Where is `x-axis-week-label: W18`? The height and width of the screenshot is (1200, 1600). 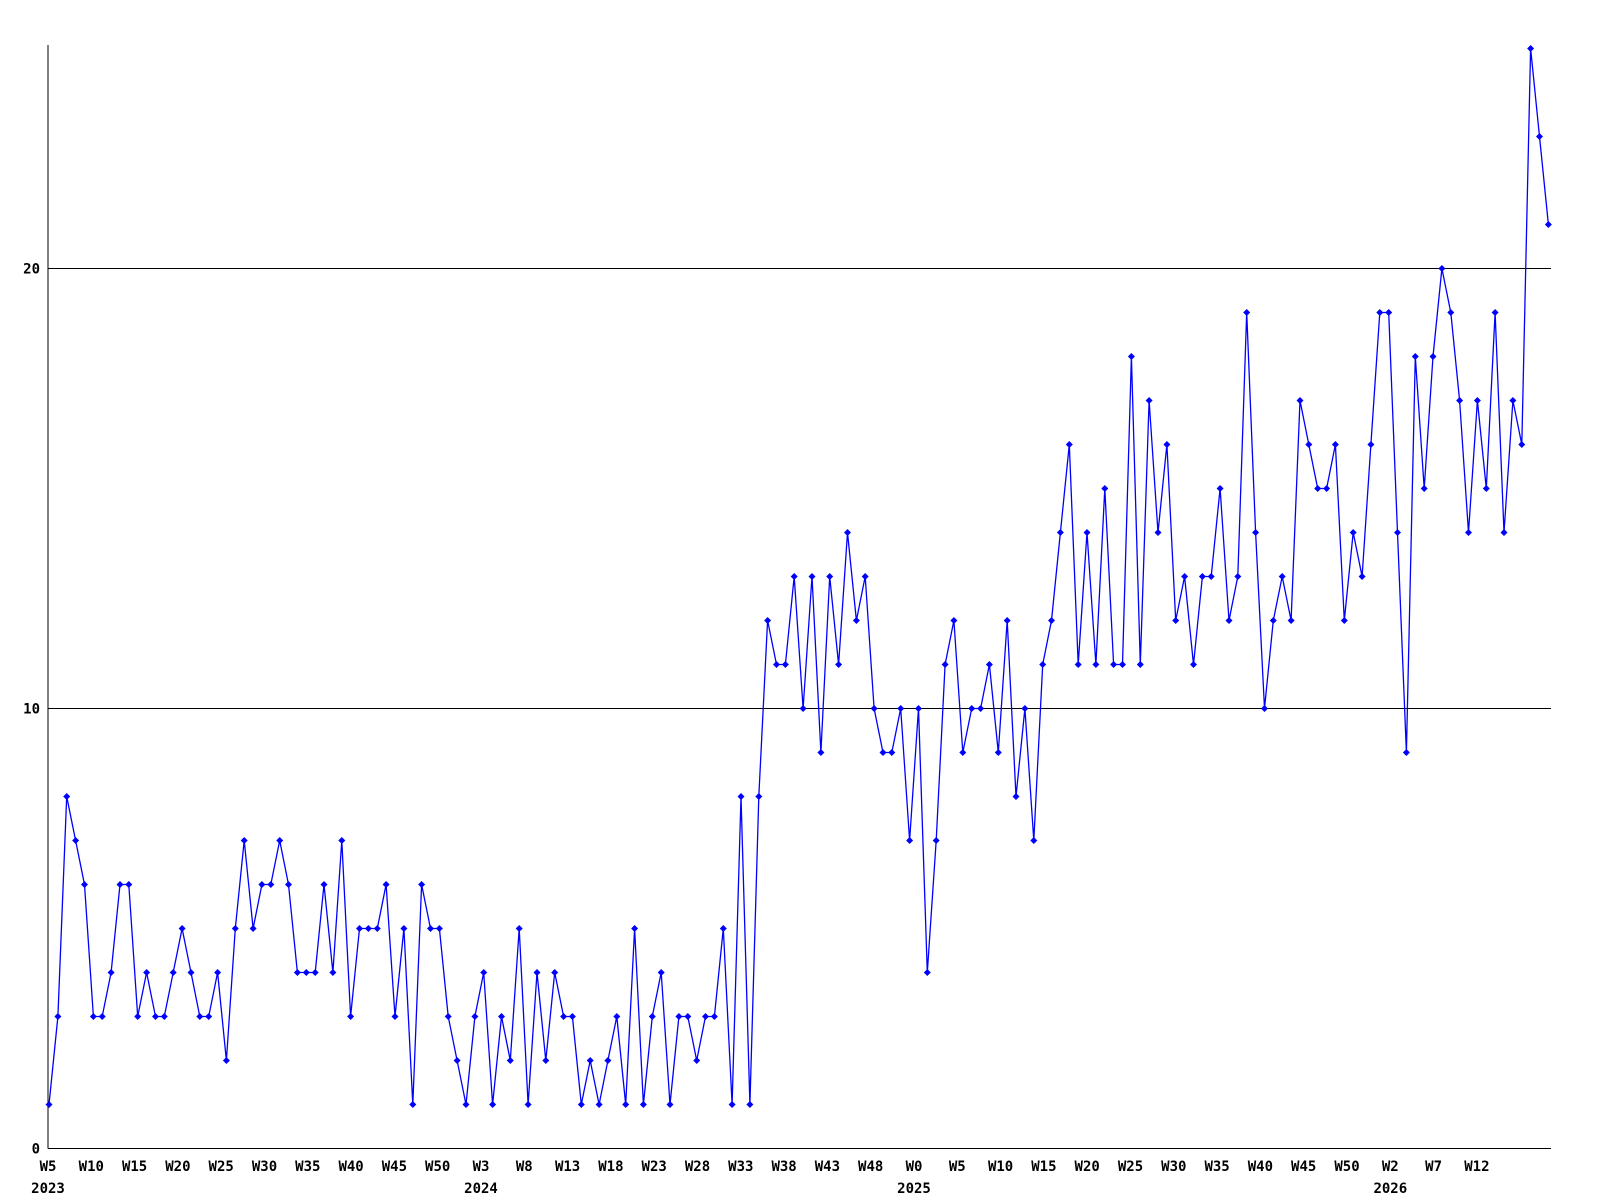 x-axis-week-label: W18 is located at coordinates (610, 1167).